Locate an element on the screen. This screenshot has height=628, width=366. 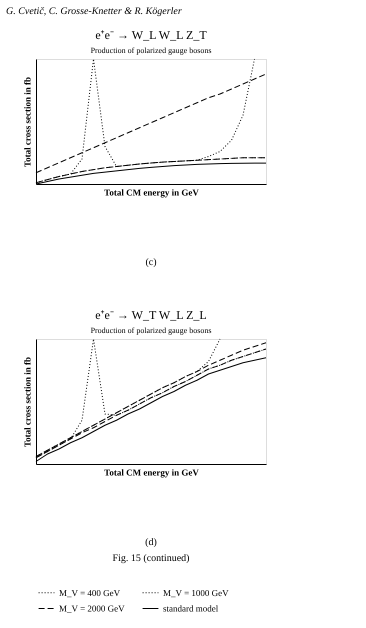
chart-title: e⁺e⁻ → W_L W_L Z_T is located at coordinates (151, 35).